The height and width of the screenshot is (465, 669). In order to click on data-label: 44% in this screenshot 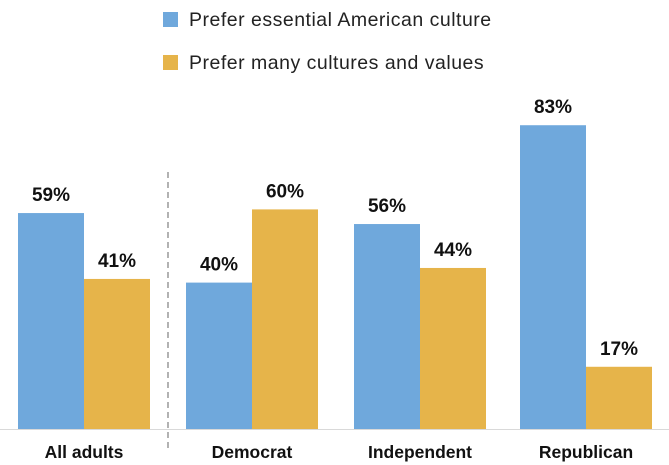, I will do `click(453, 250)`.